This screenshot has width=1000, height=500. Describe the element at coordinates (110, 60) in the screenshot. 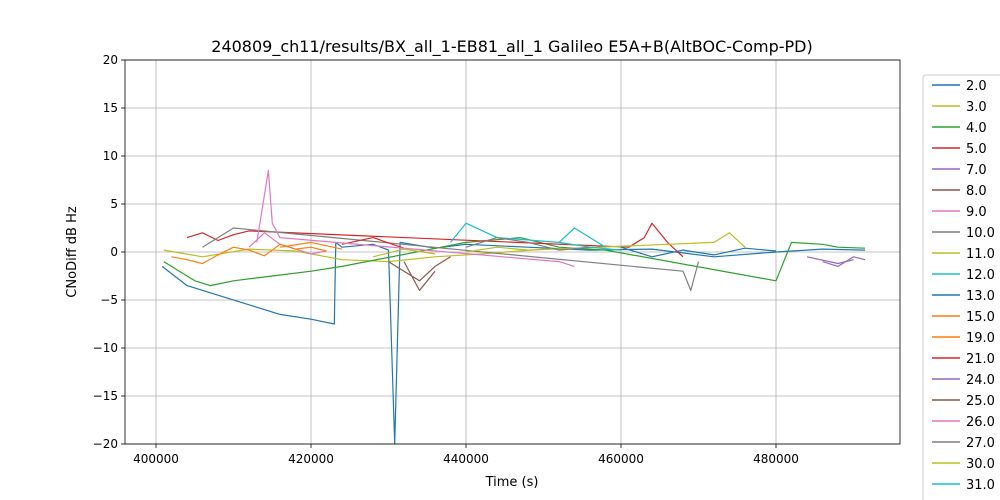

I see `y-tick-label: 20` at that location.